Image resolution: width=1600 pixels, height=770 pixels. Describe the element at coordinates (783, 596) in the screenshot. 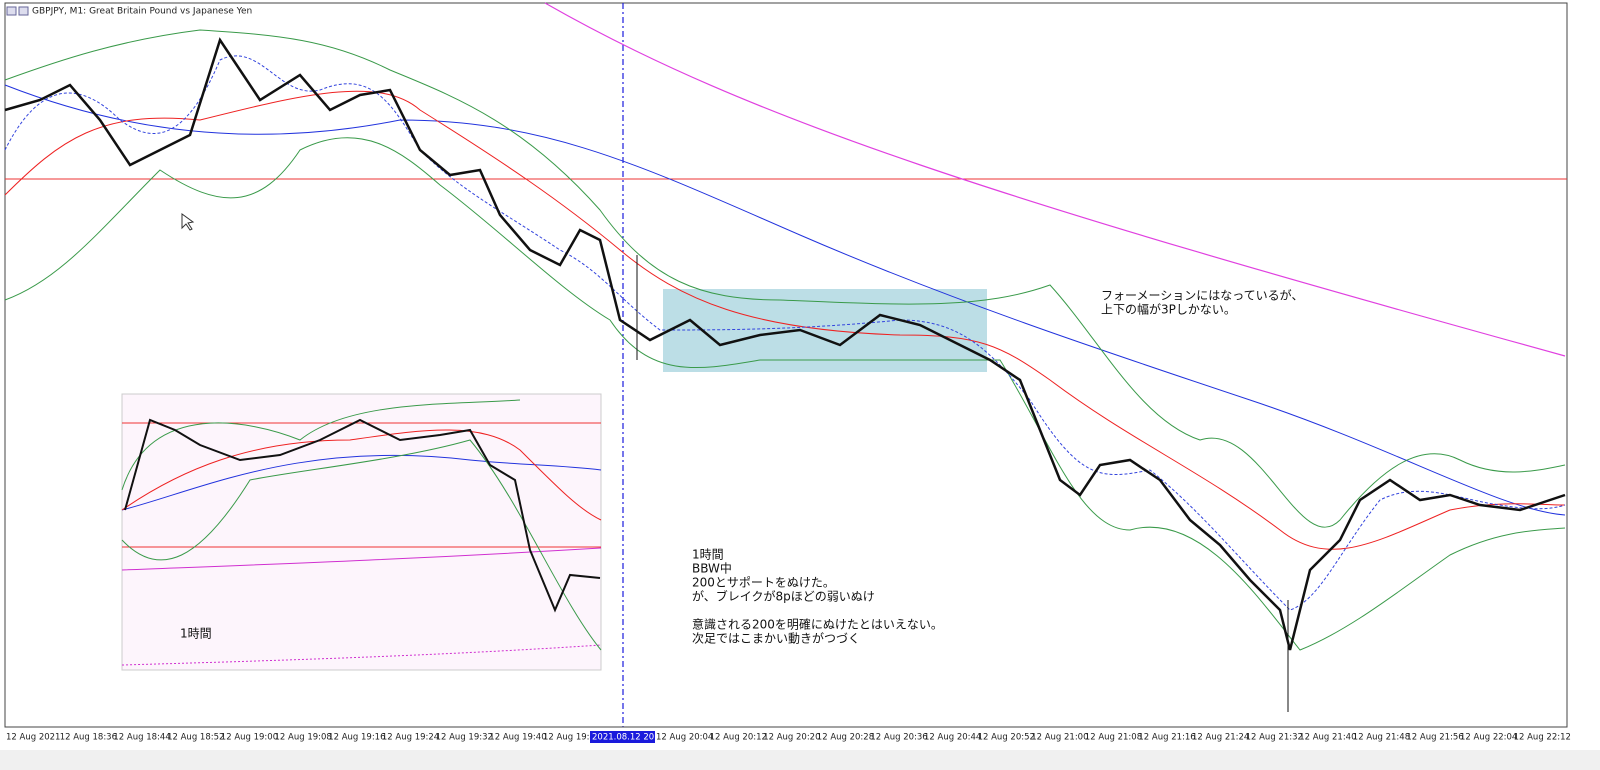

I see `note-line: が、ブレイクが8pほどの弱いぬけ` at that location.